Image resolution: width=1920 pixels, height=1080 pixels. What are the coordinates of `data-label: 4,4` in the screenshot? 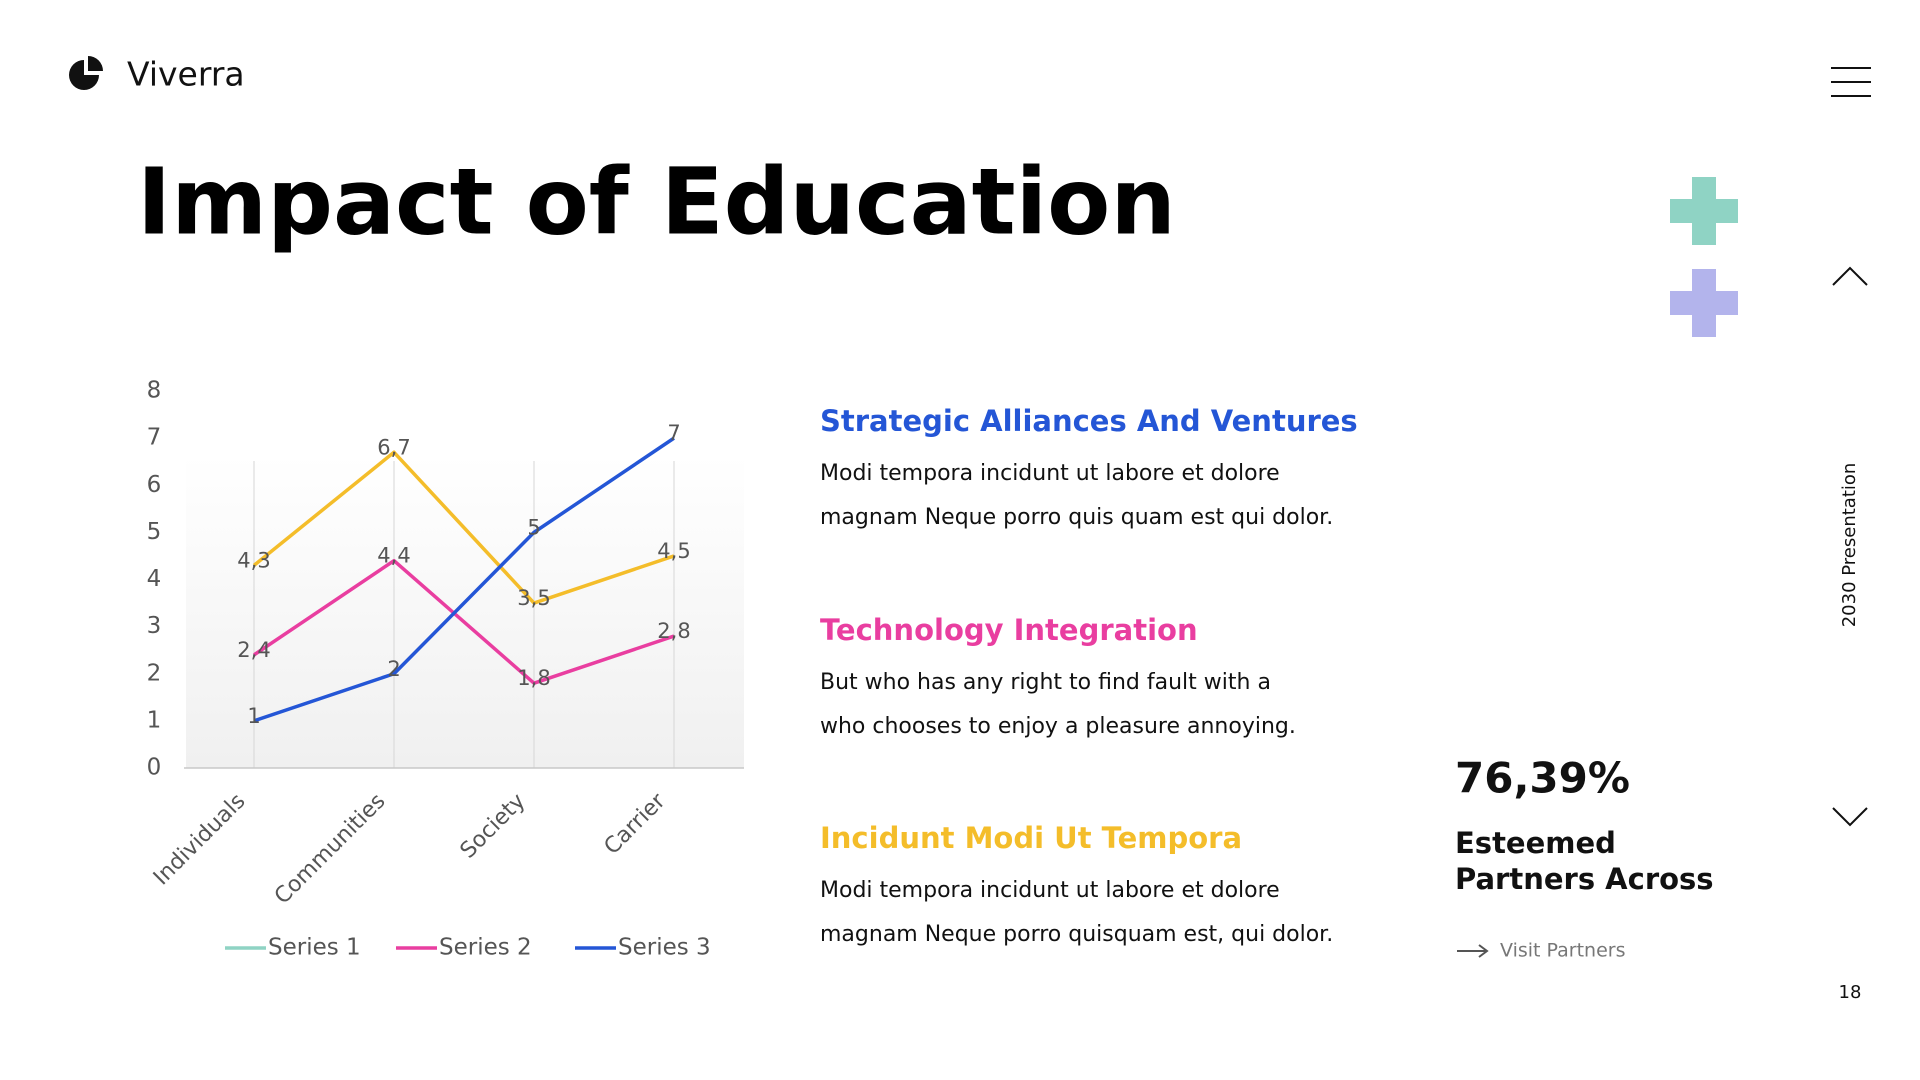 It's located at (393, 556).